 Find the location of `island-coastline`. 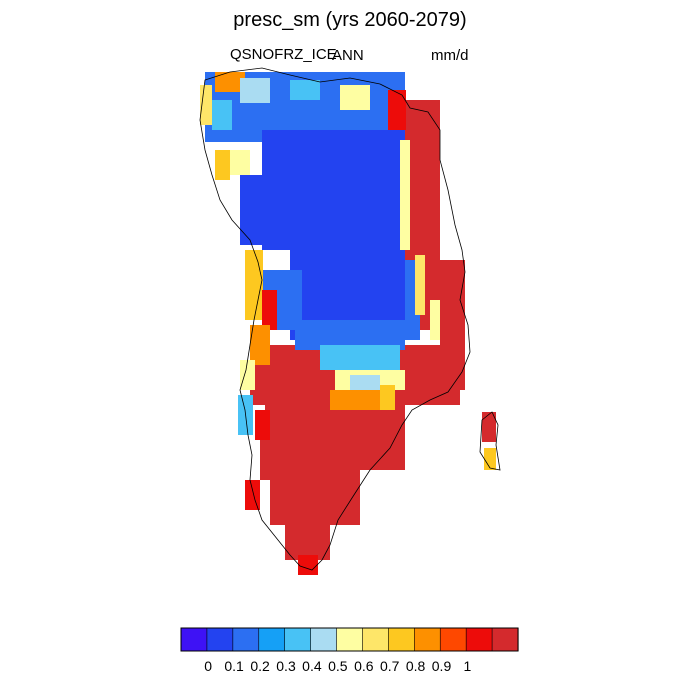

island-coastline is located at coordinates (490, 441).